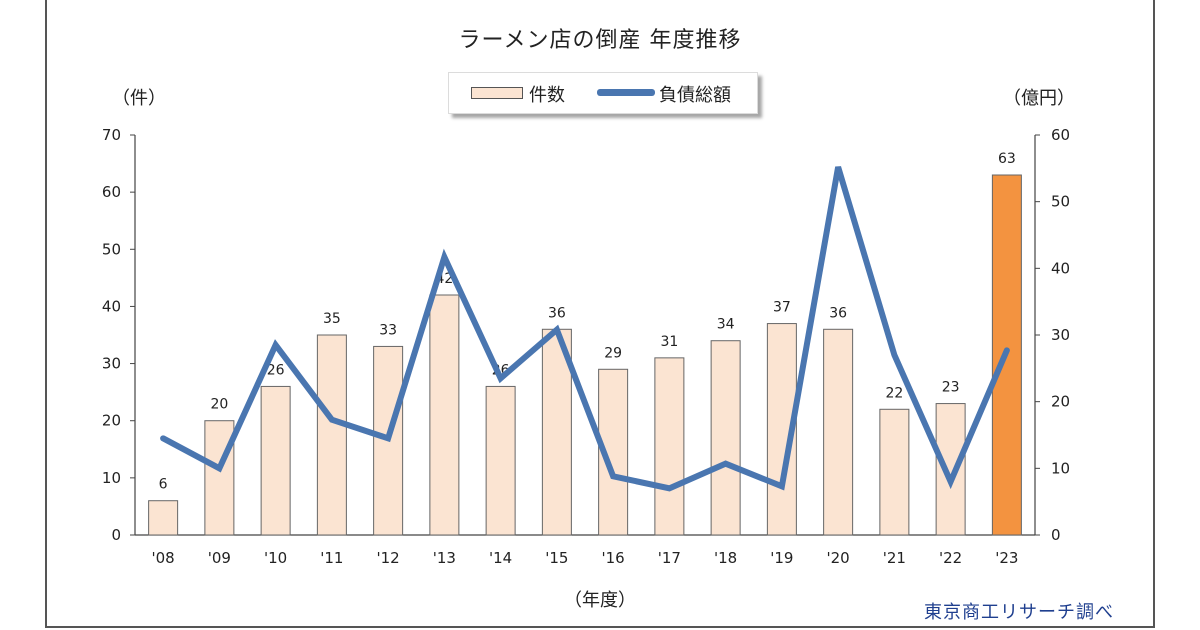 The height and width of the screenshot is (630, 1200). I want to click on x-tick-label: '20, so click(838, 558).